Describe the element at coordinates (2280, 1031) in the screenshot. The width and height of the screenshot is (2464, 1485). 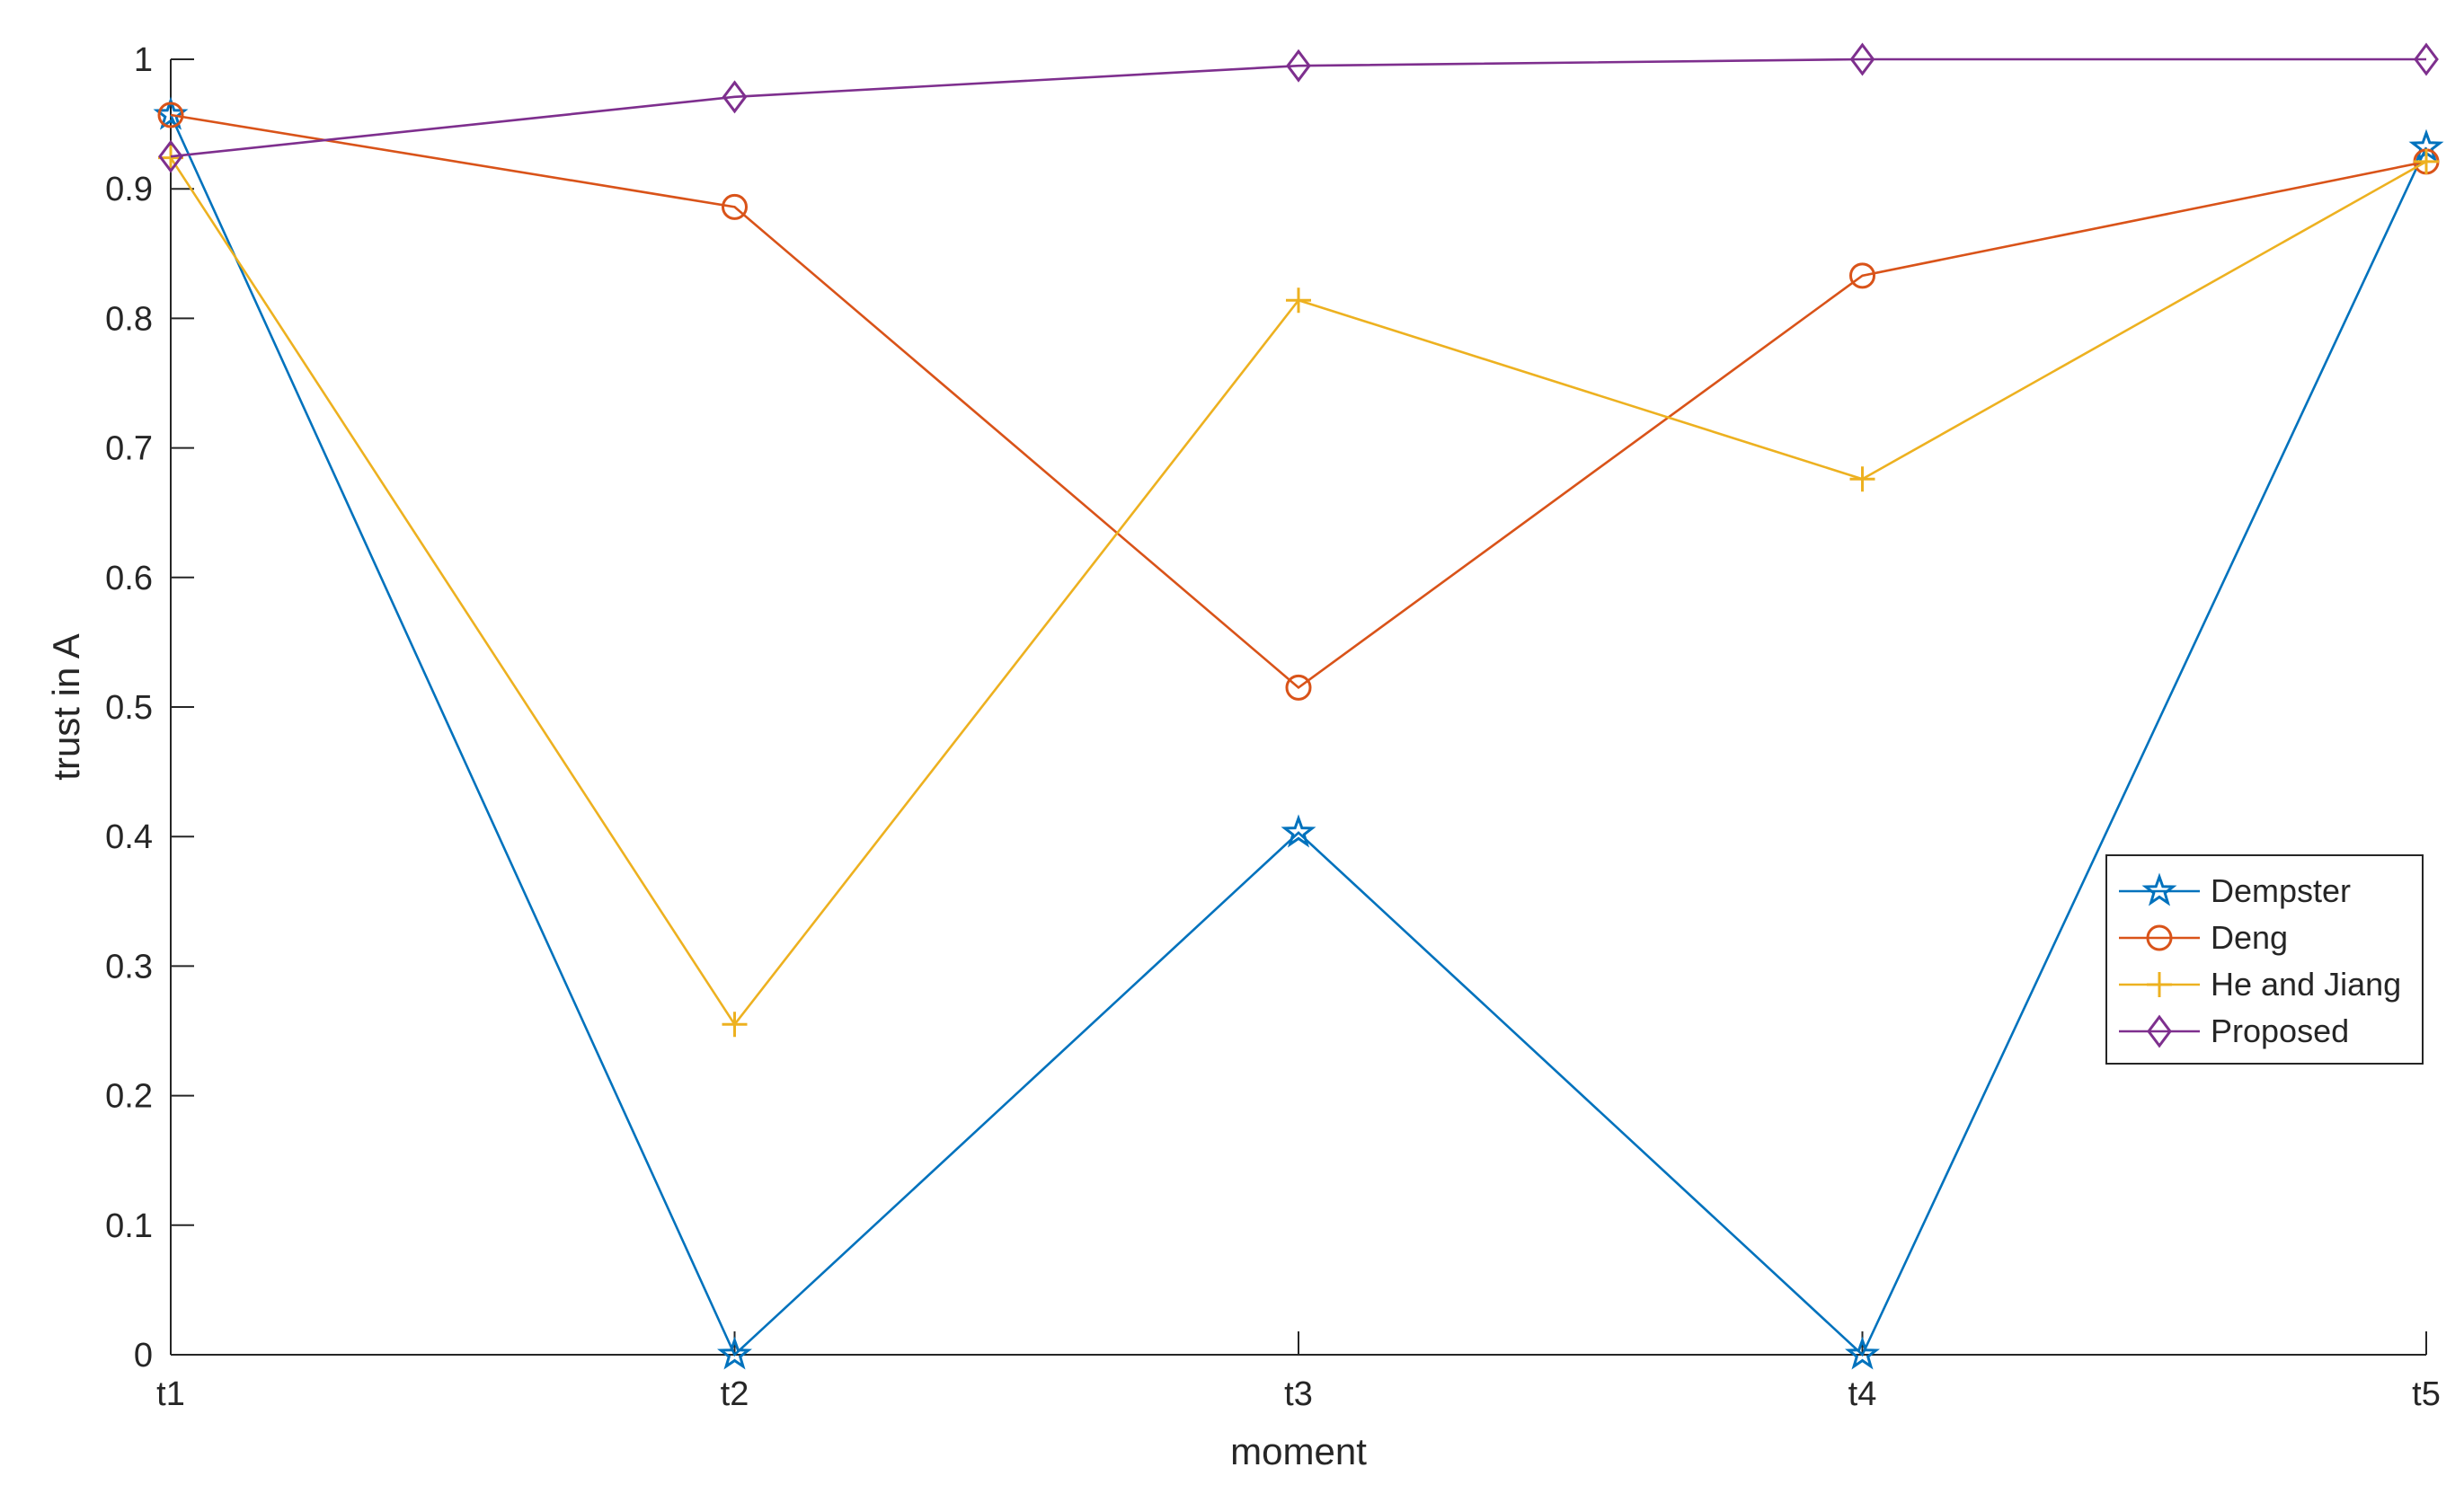
I see `legend-label: Proposed` at that location.